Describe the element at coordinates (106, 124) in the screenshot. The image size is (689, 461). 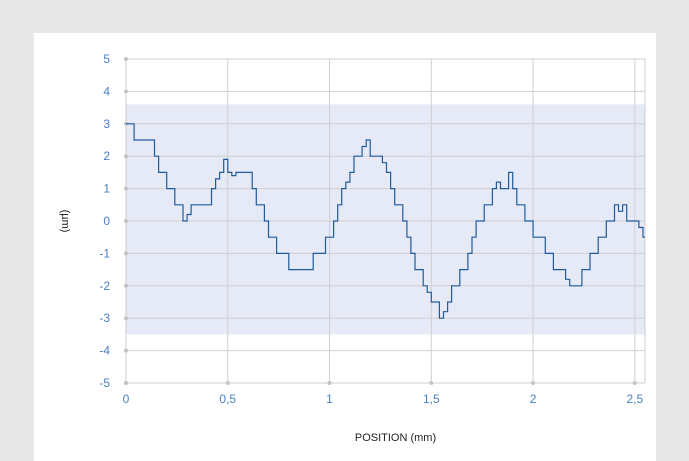
I see `y-tick-label: 3` at that location.